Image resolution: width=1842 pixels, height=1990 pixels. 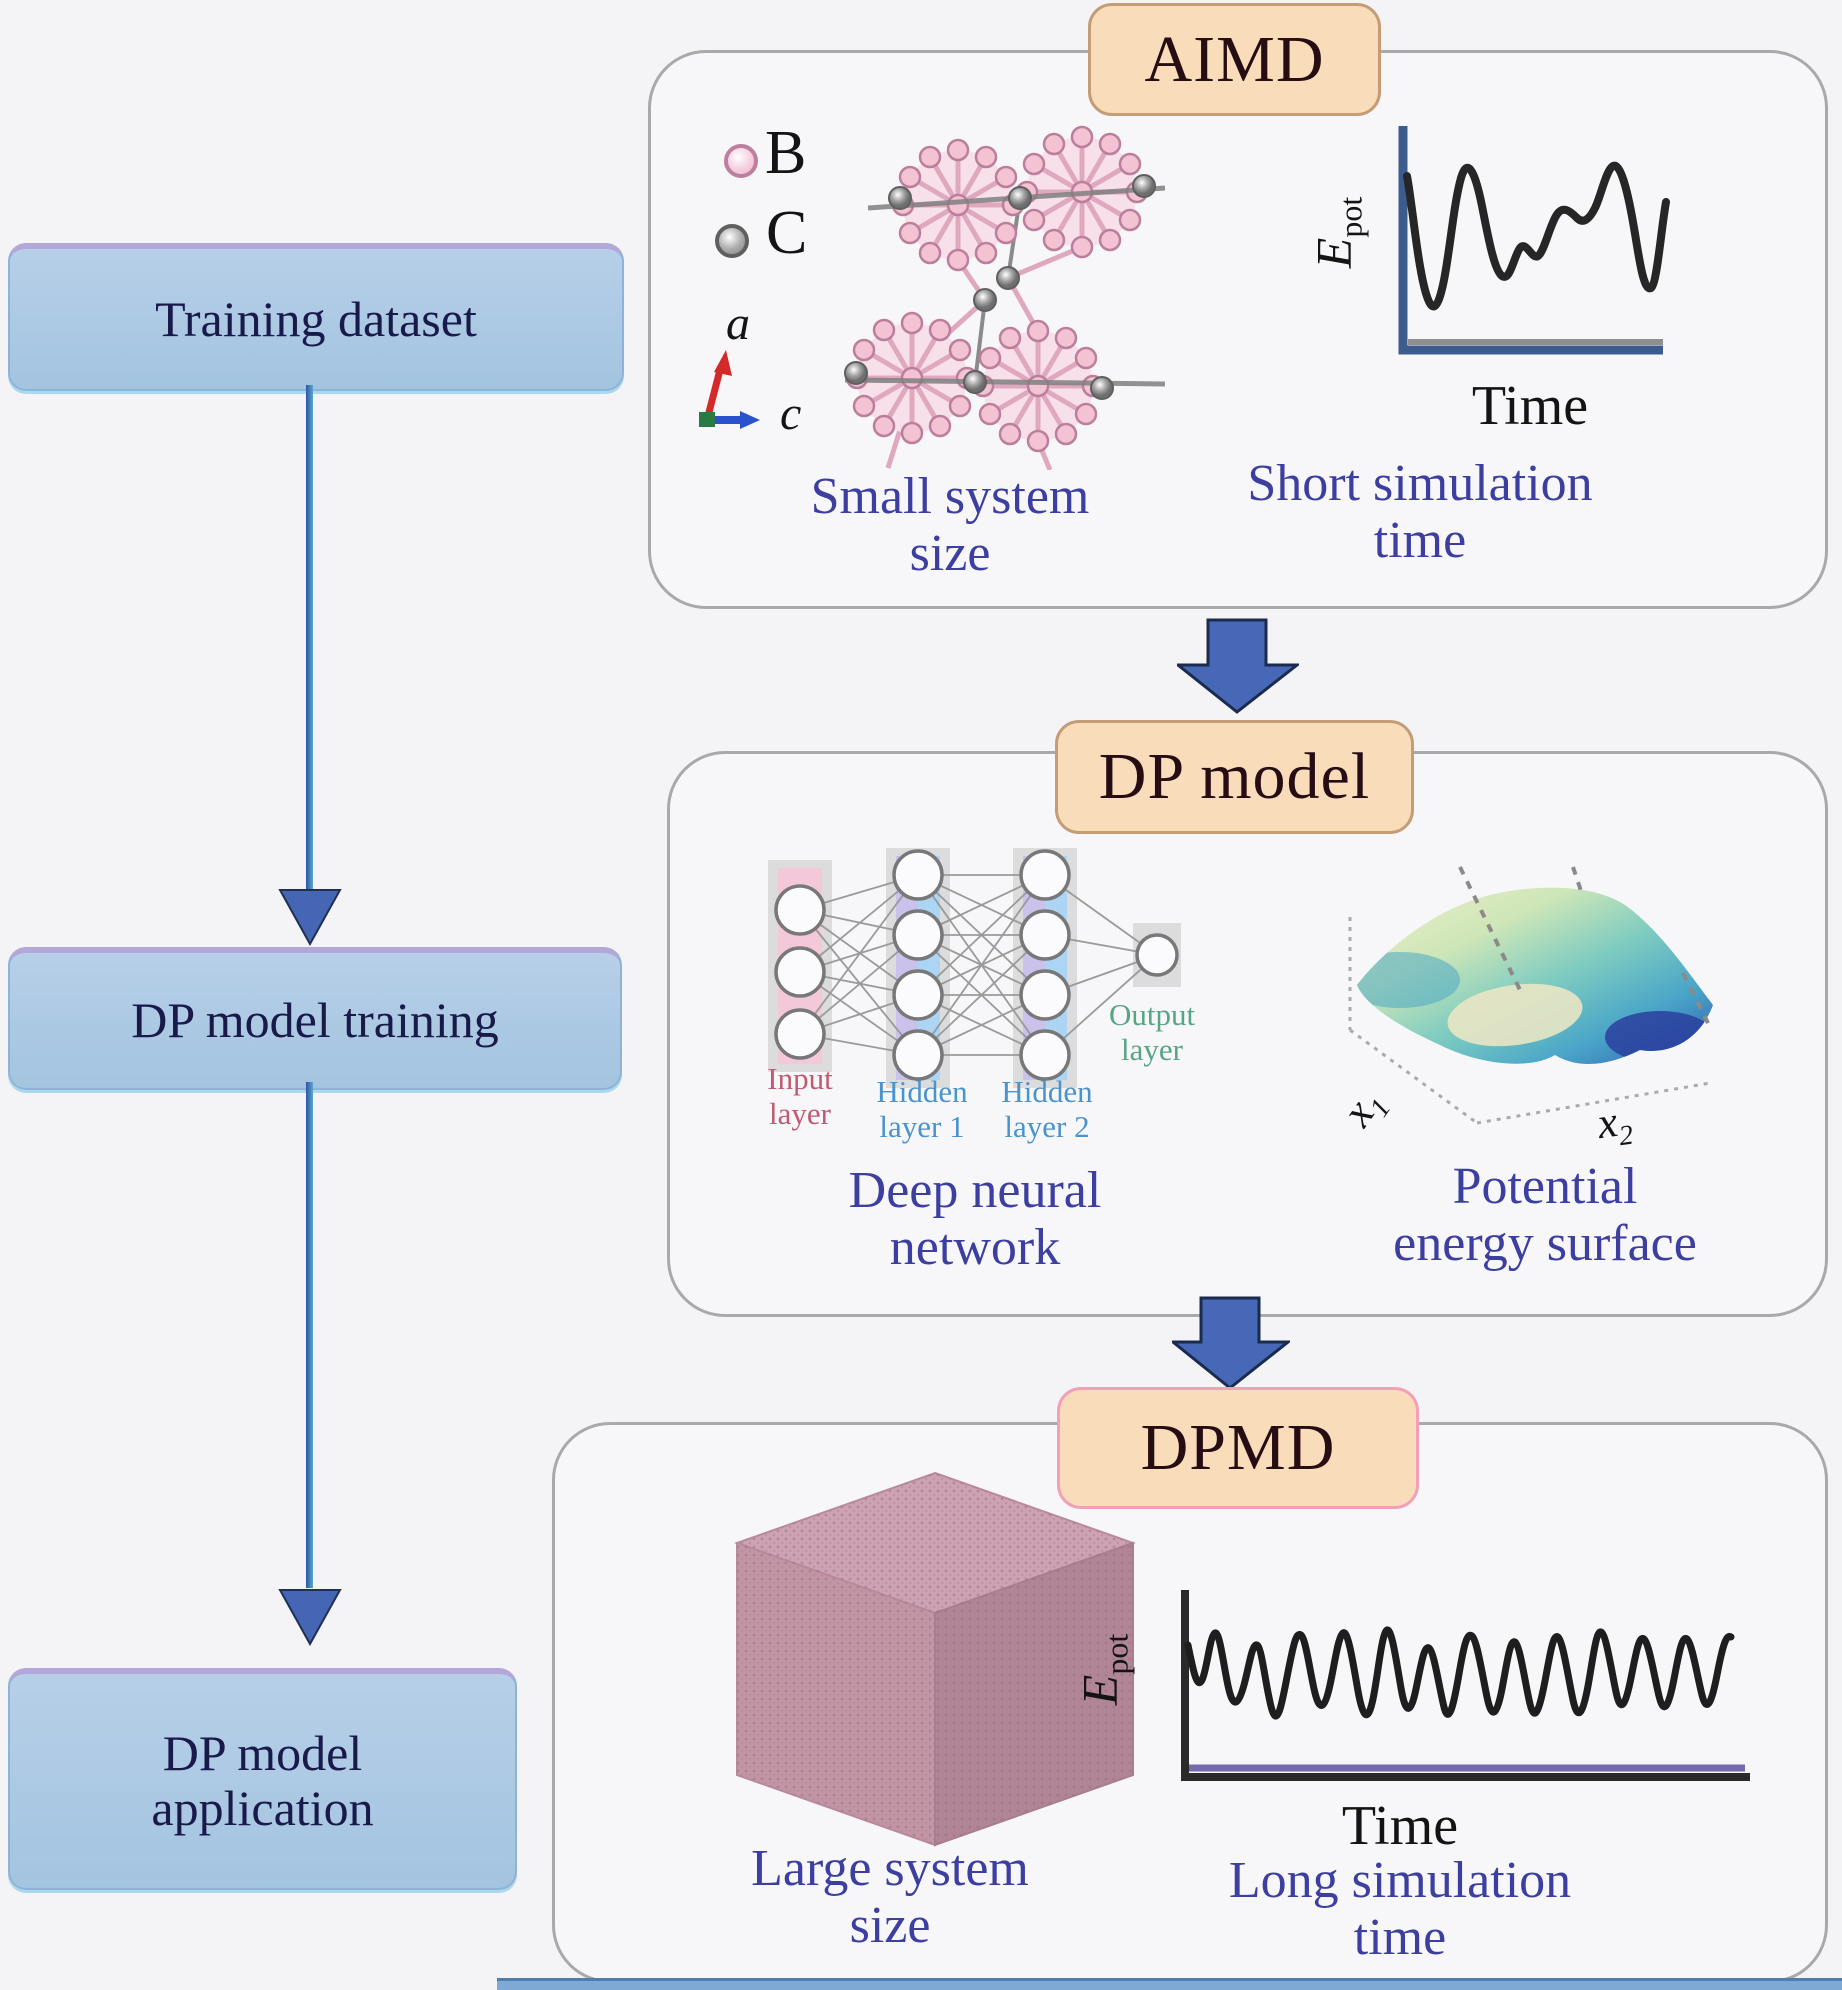 I want to click on carbon-atom-legend-icon, so click(x=732, y=241).